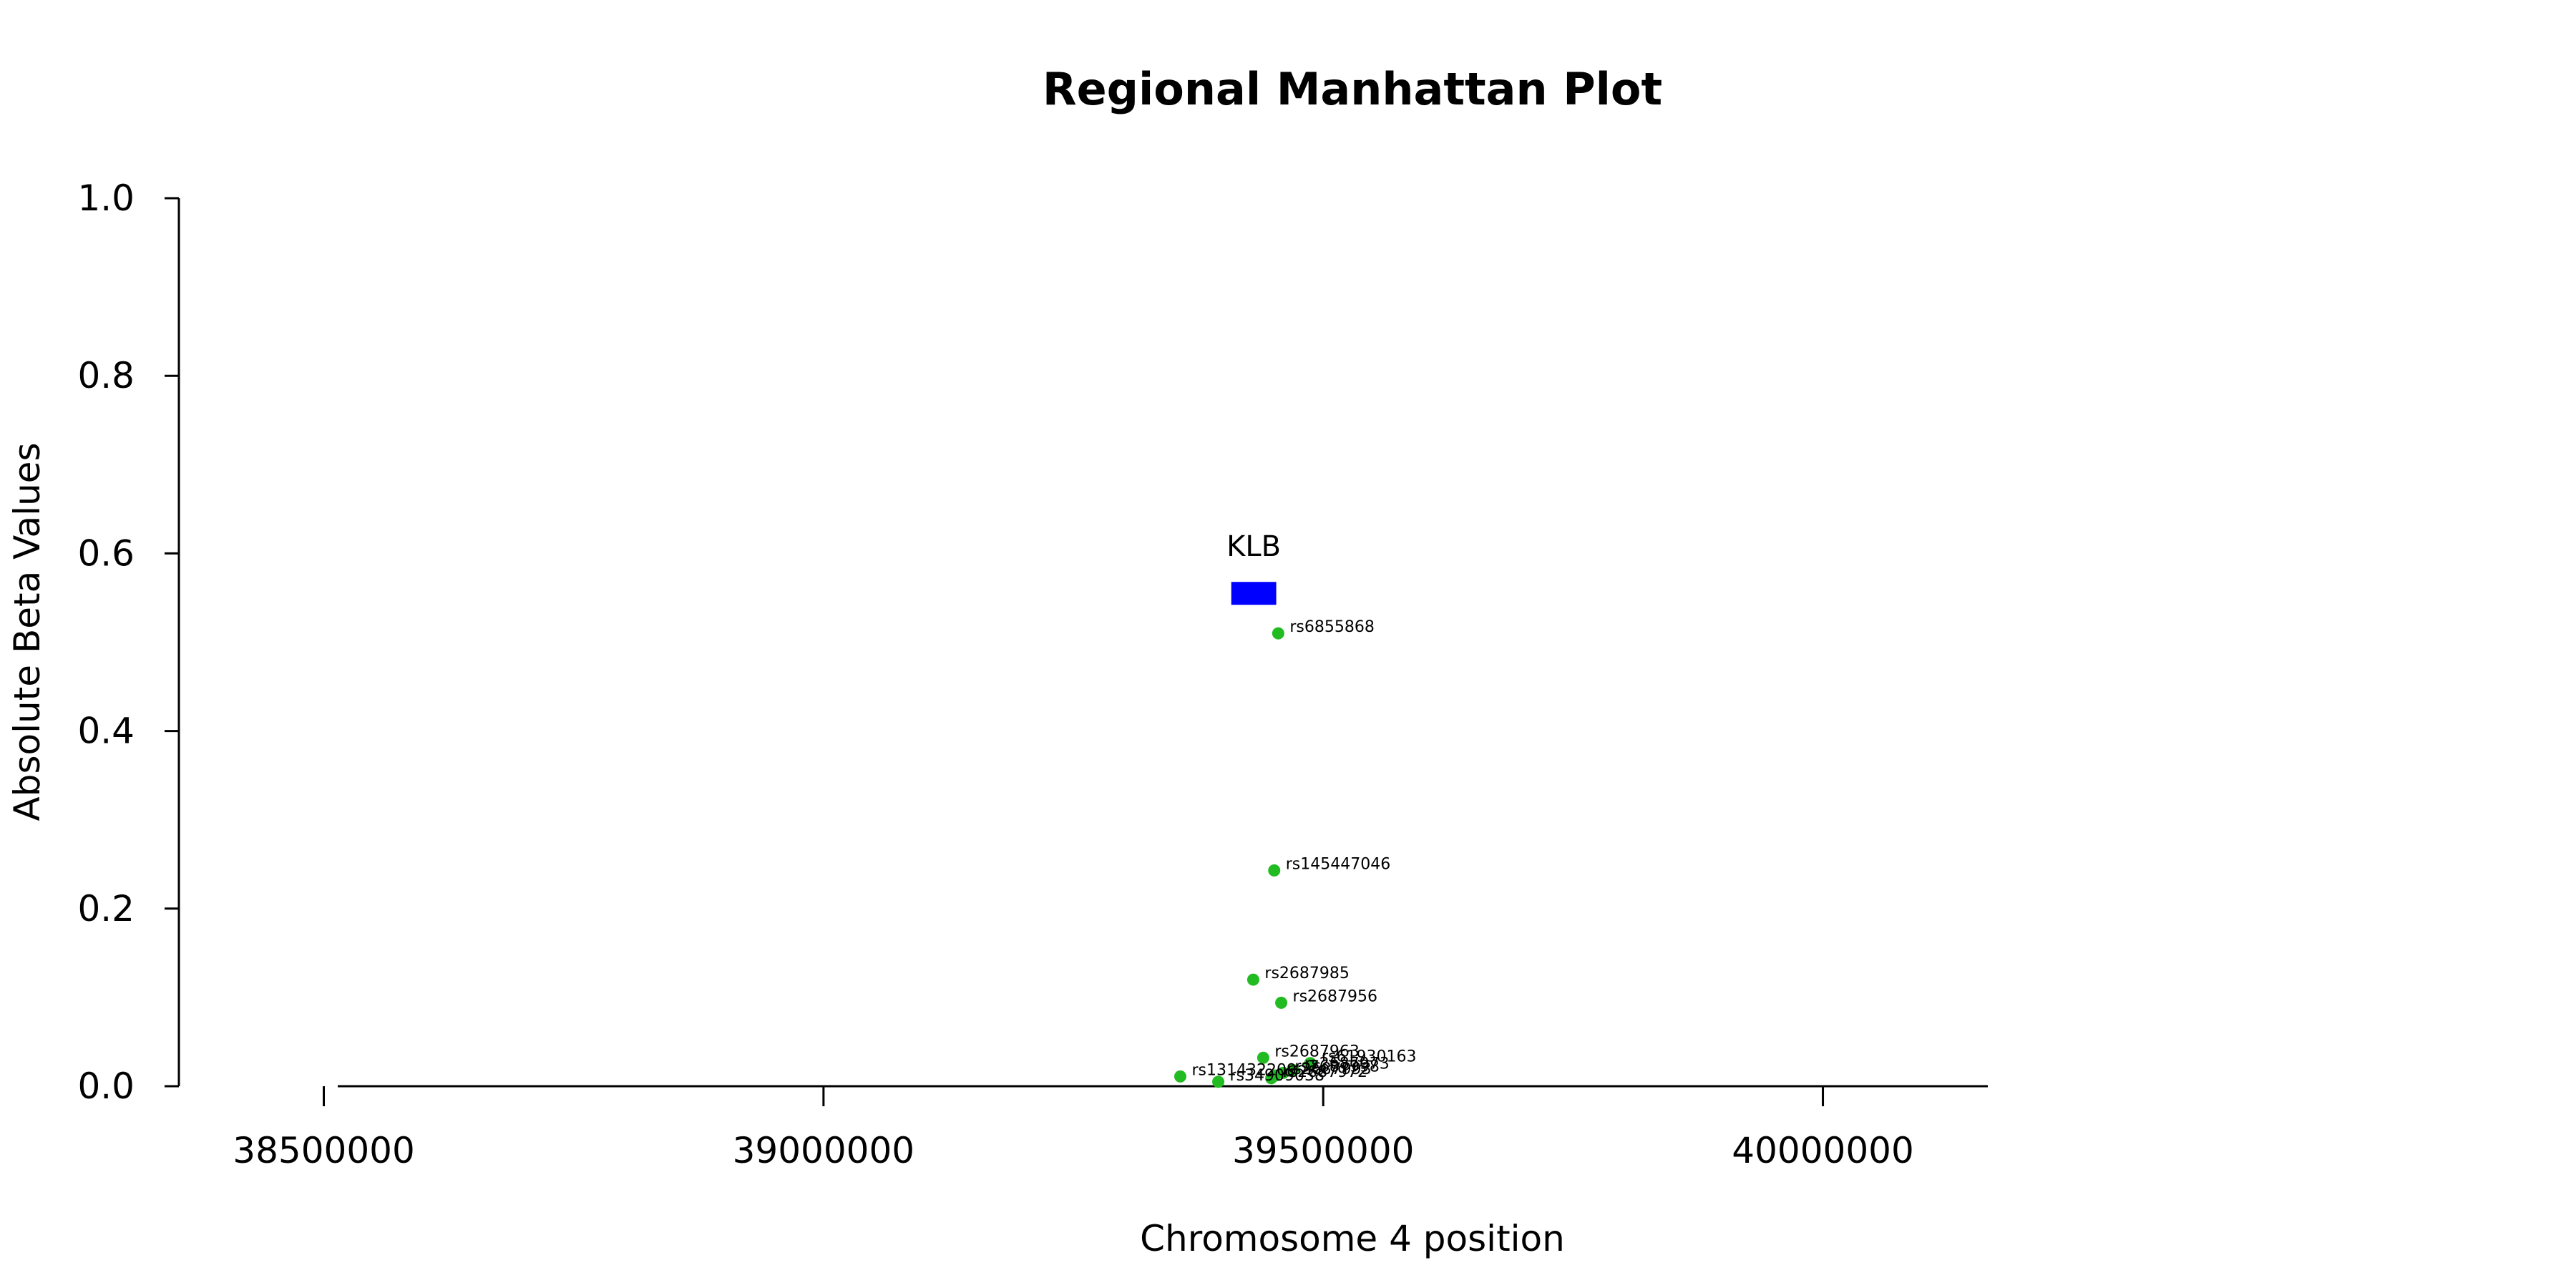 This screenshot has width=2576, height=1288. What do you see at coordinates (1338, 864) in the screenshot?
I see `snp-label: rs145447046` at bounding box center [1338, 864].